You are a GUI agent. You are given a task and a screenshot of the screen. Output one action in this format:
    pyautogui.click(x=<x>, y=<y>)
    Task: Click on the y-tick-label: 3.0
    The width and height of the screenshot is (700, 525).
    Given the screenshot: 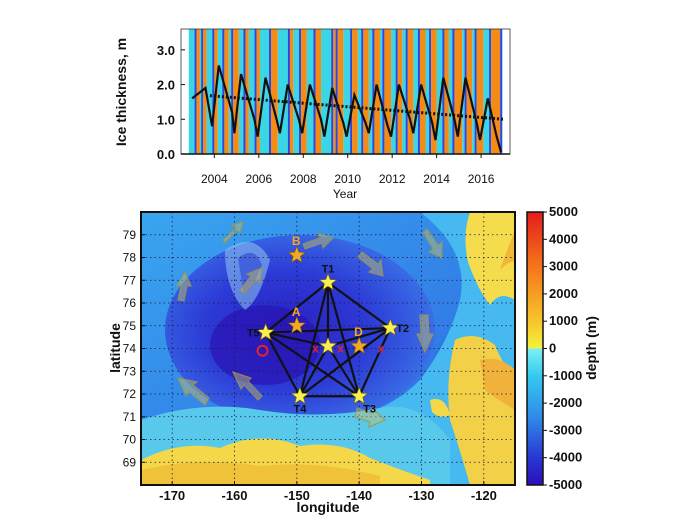 What is the action you would take?
    pyautogui.click(x=166, y=50)
    